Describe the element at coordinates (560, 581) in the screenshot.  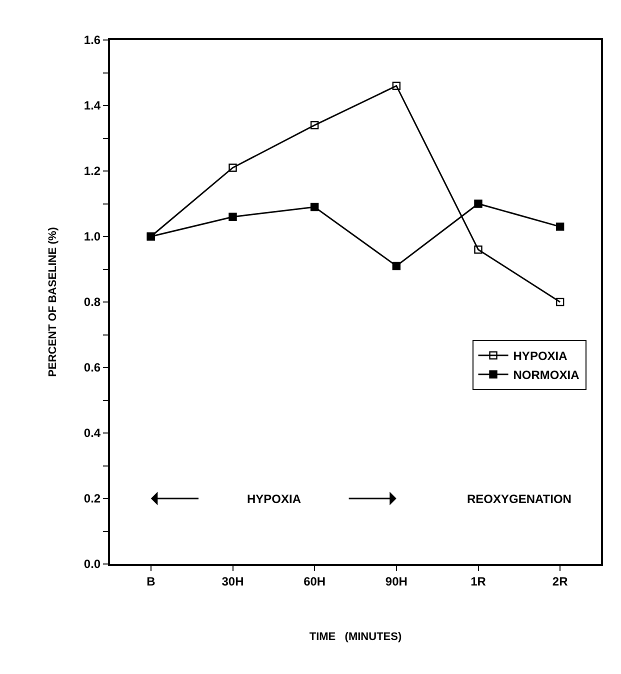
I see `x-tick-label: 2R` at that location.